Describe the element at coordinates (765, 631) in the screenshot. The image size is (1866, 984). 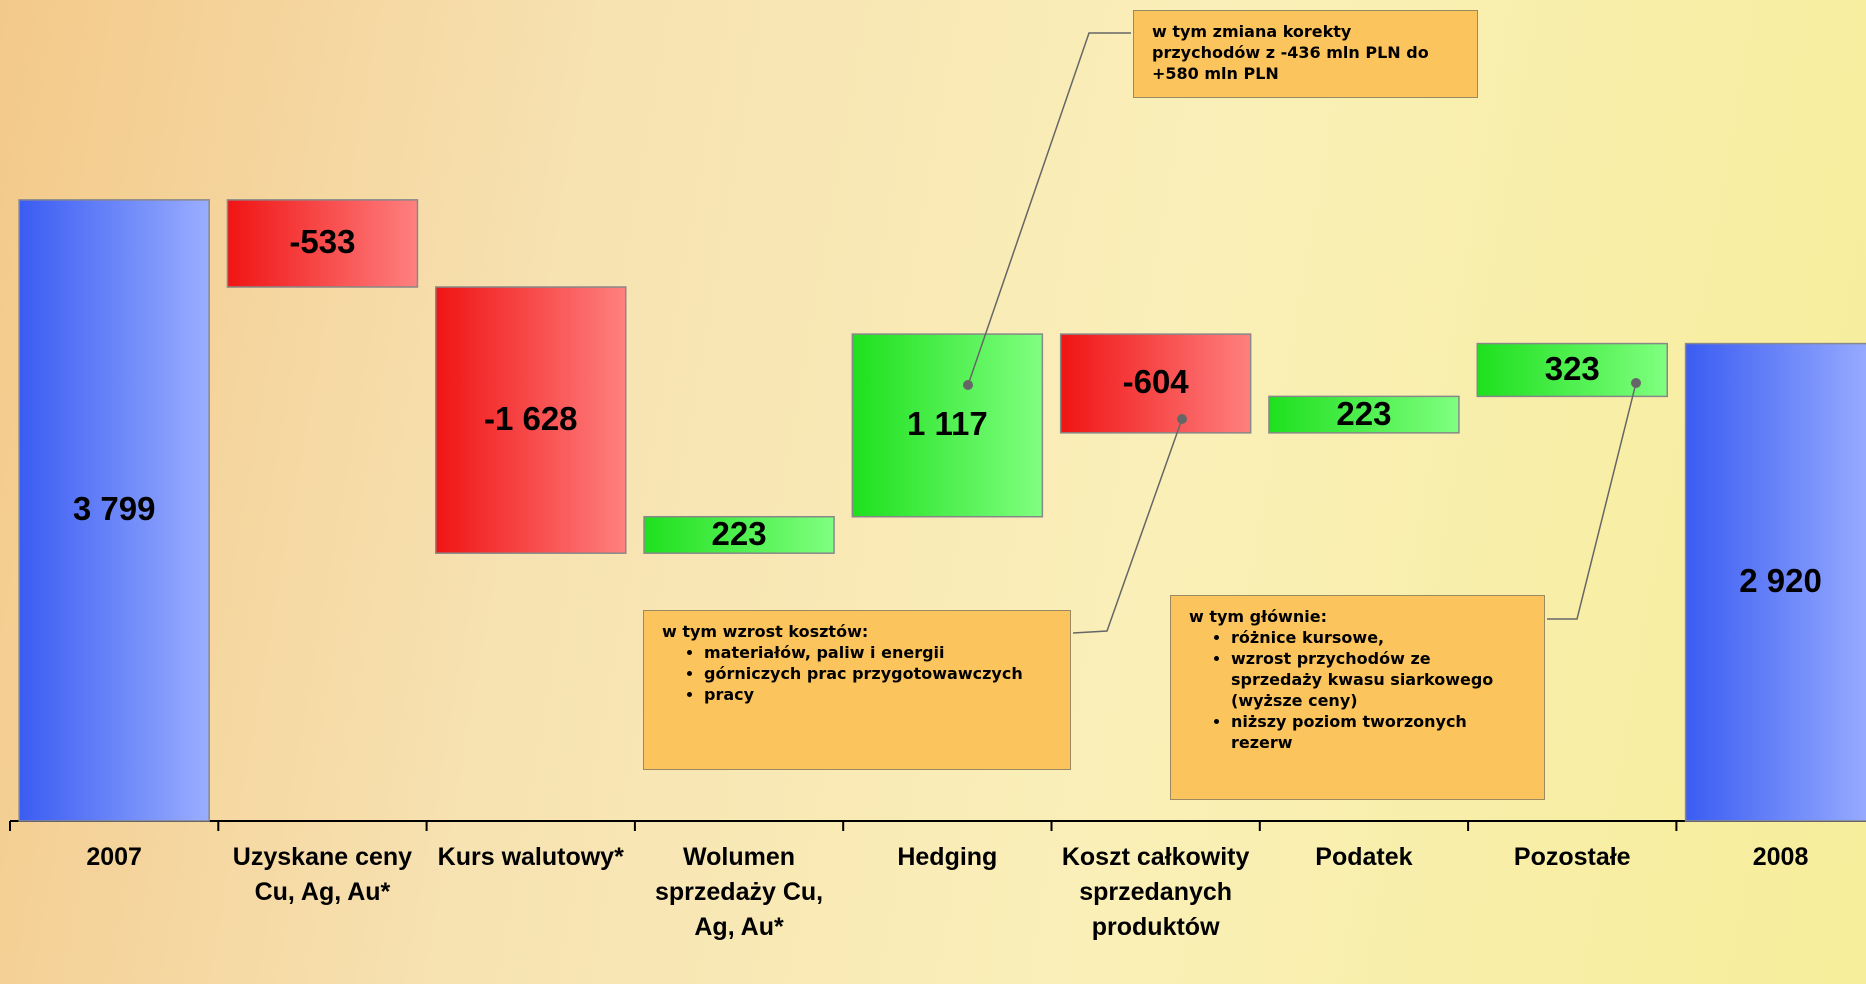
I see `annotation-text: w tym wzrost kosztów:` at that location.